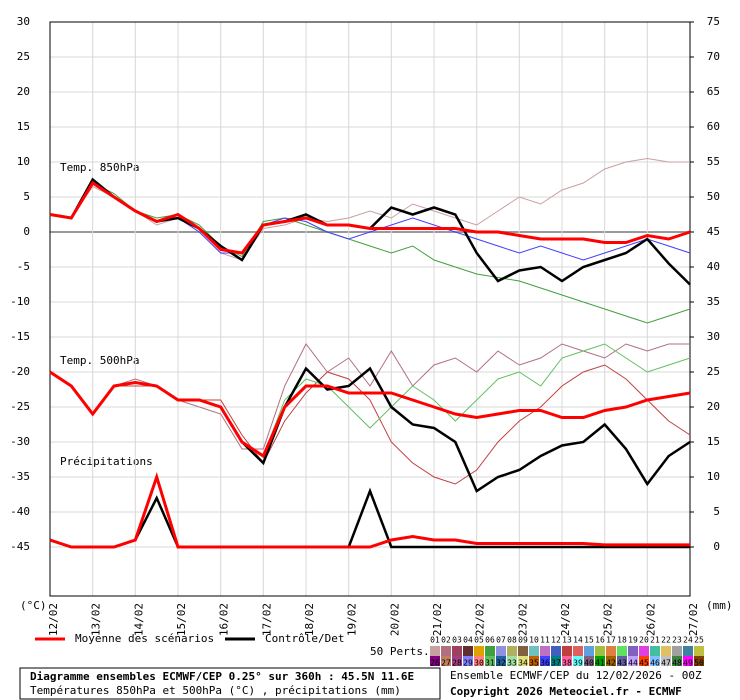  What do you see at coordinates (600, 663) in the screenshot?
I see `legend-label: 41` at bounding box center [600, 663].